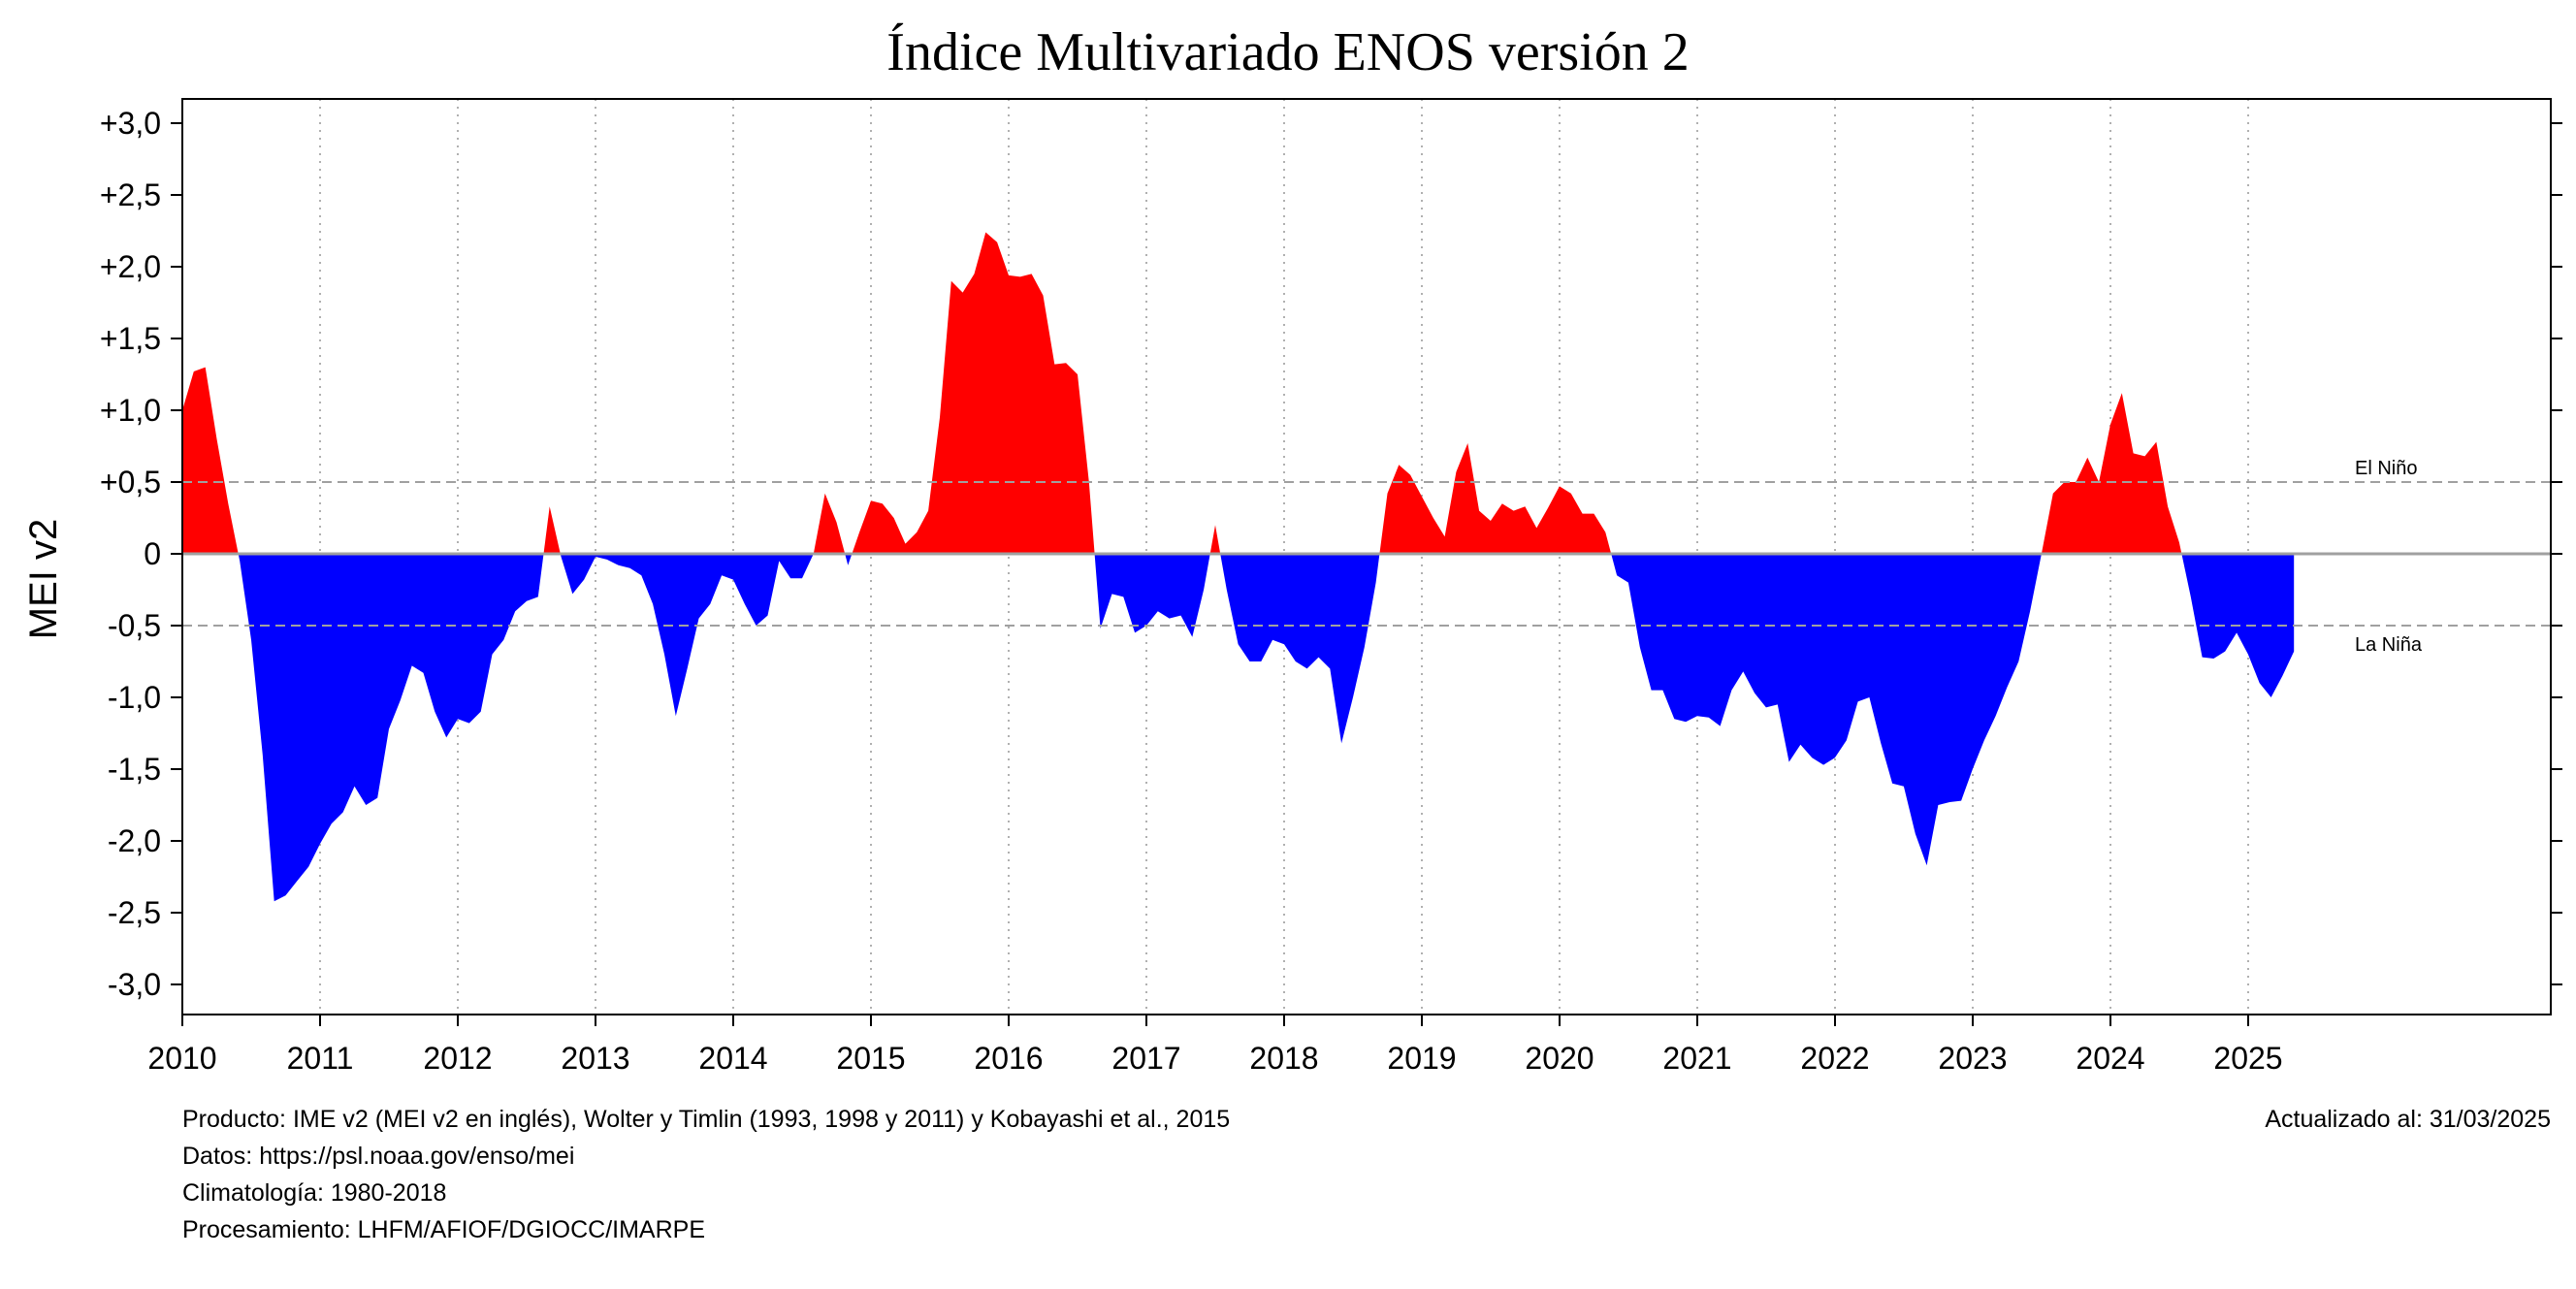 This screenshot has width=2576, height=1289. What do you see at coordinates (1834, 1059) in the screenshot?
I see `x-tick-label-2022: 2022` at bounding box center [1834, 1059].